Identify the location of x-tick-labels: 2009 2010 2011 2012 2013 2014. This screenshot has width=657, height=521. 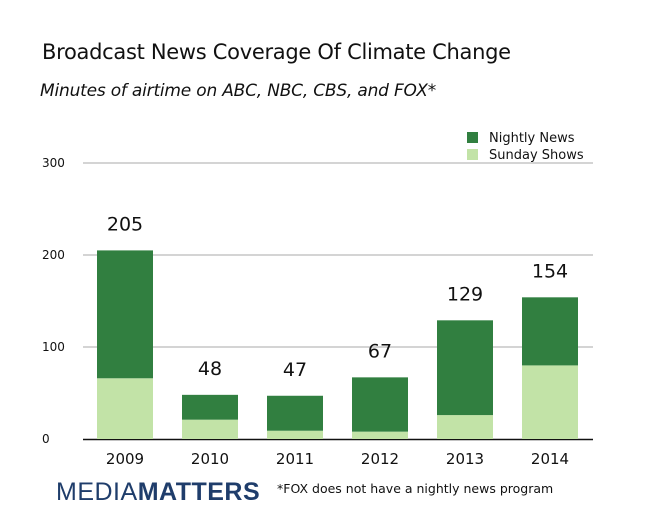
(337, 459).